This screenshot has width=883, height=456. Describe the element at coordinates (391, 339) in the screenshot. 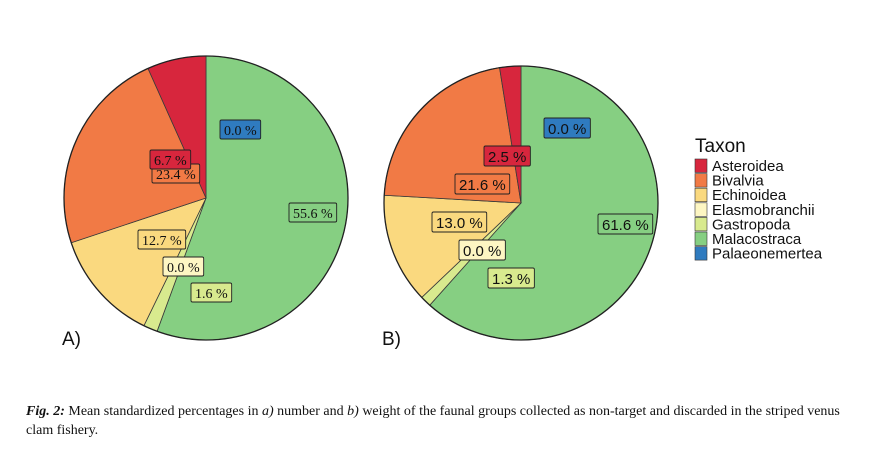

I see `panel-label-b: B)` at that location.